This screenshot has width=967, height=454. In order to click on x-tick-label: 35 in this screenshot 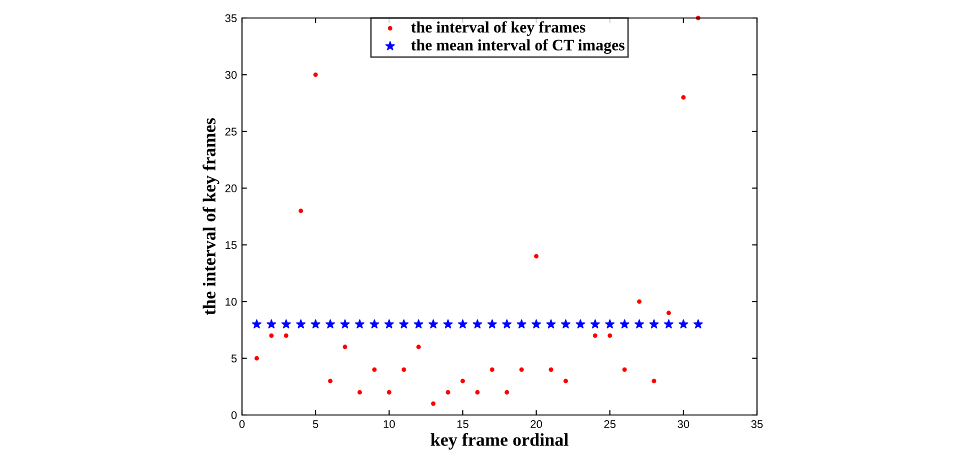, I will do `click(757, 424)`.